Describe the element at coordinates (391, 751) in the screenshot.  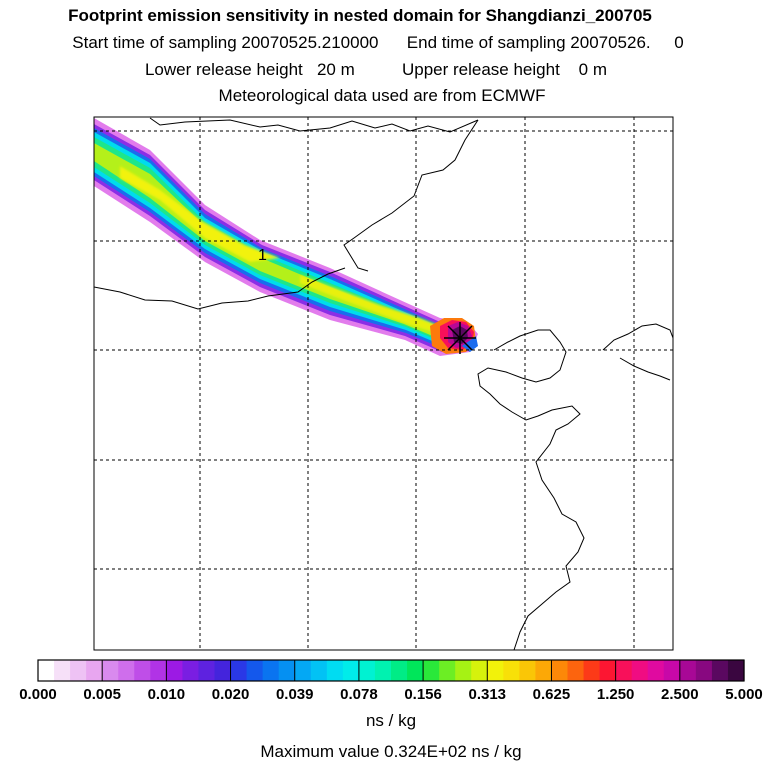
I see `max-value-text: Maximum value 0.324E+02 ns / kg` at that location.